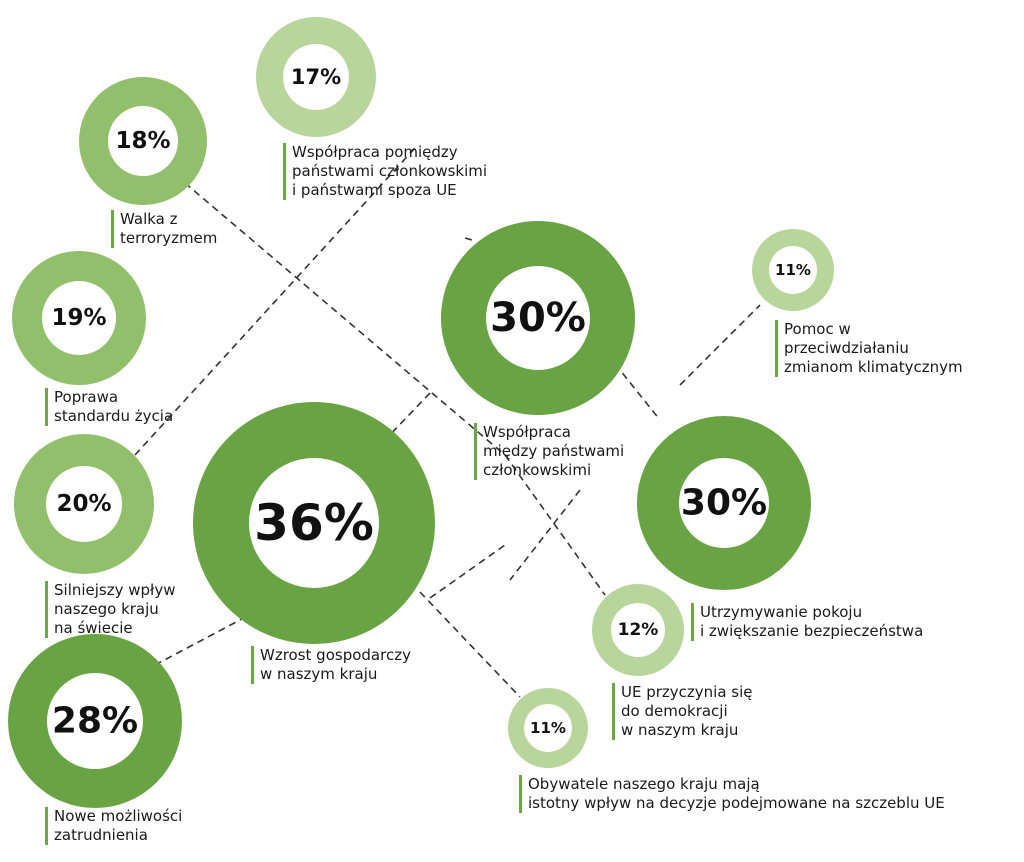 This screenshot has width=1024, height=862. I want to click on bubble-terror: 18%, so click(143, 141).